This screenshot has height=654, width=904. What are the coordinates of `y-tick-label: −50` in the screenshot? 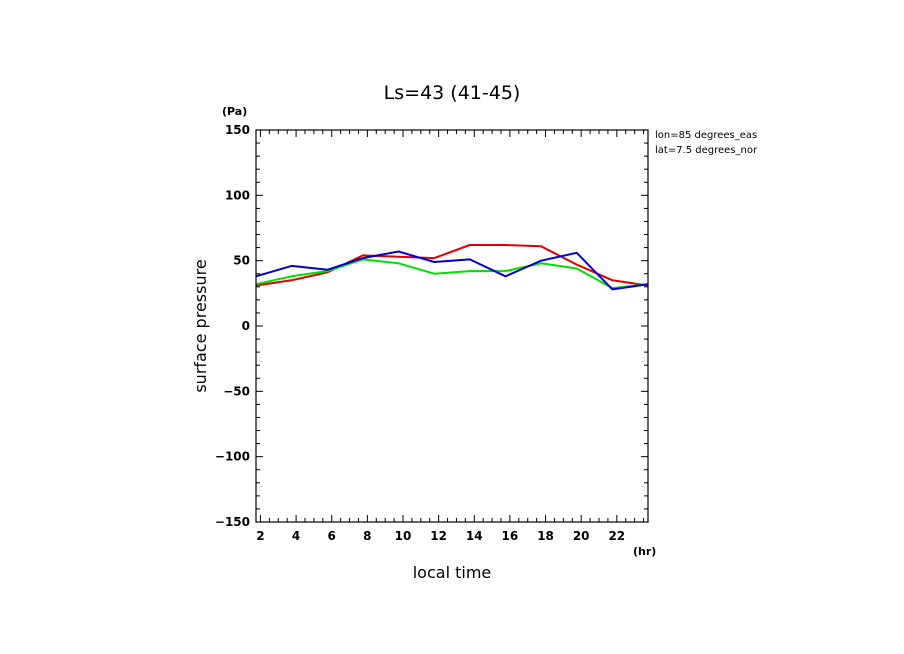 It's located at (236, 391).